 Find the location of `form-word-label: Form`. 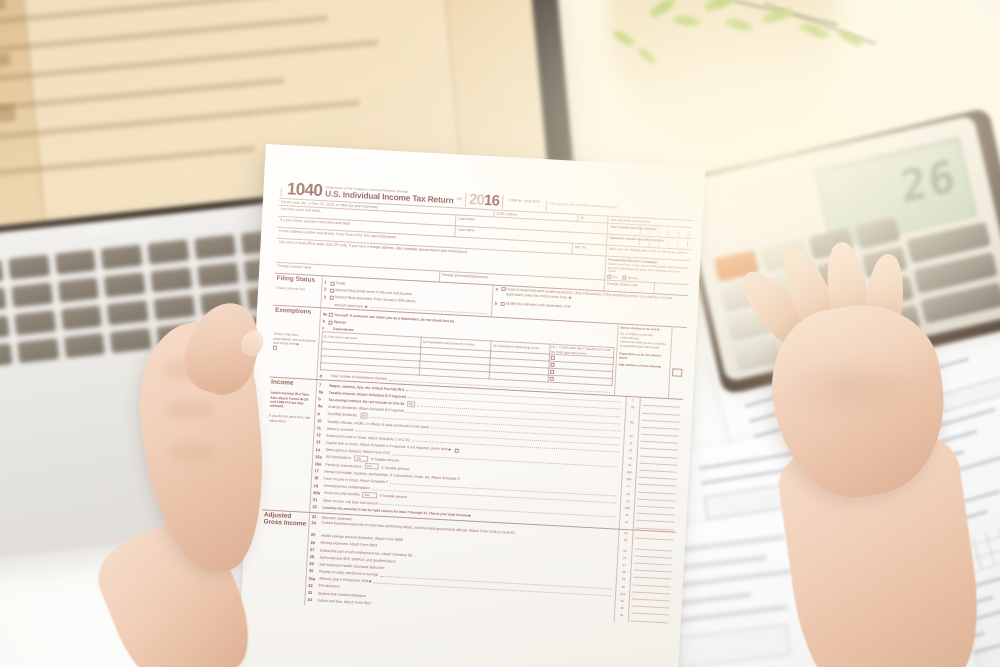

form-word-label: Form is located at coordinates (281, 192).